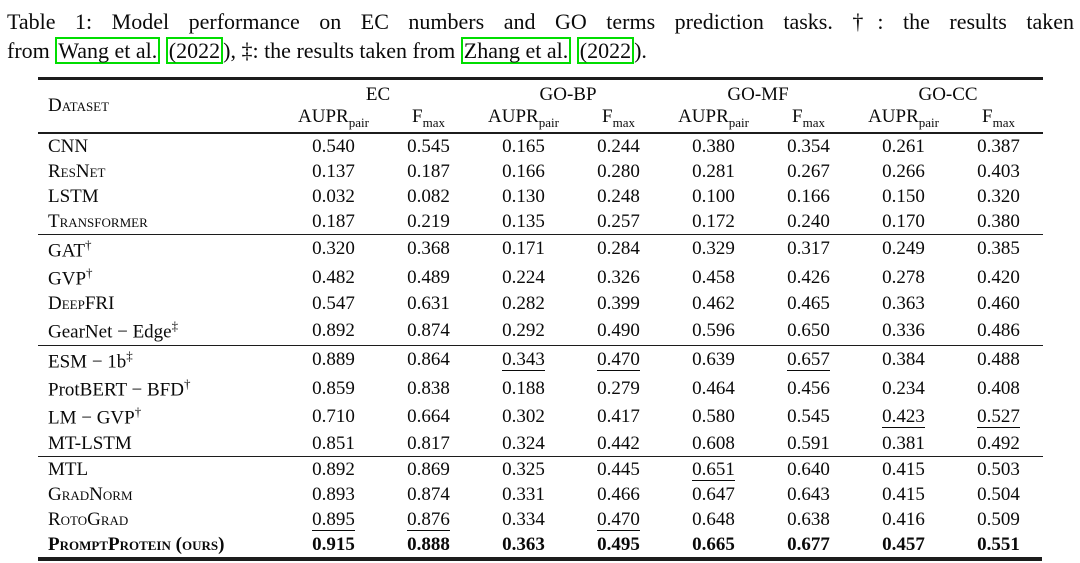  I want to click on metric-value: 0.631, so click(428, 304).